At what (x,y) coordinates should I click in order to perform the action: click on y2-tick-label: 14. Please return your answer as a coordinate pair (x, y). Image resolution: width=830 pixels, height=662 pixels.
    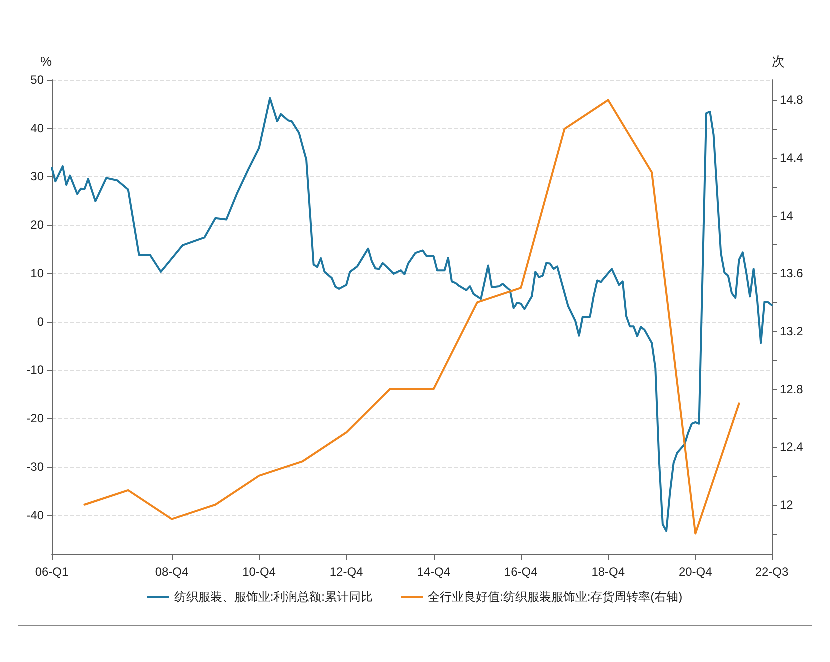
    Looking at the image, I should click on (787, 215).